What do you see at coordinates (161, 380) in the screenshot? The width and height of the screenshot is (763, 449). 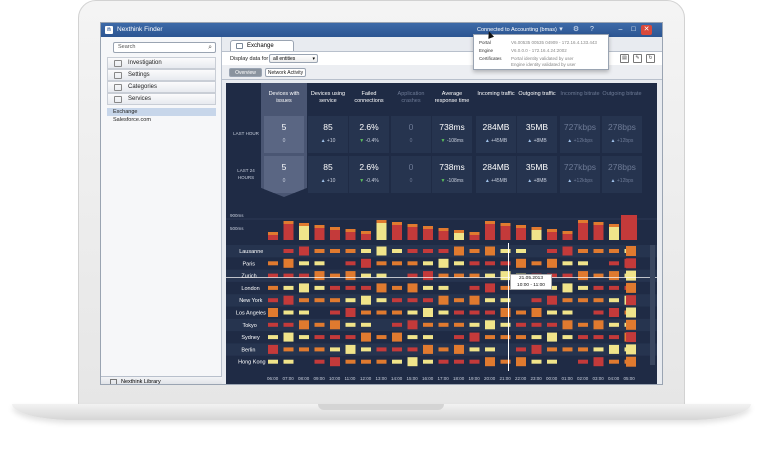 I see `library-button: Nexthink Library` at bounding box center [161, 380].